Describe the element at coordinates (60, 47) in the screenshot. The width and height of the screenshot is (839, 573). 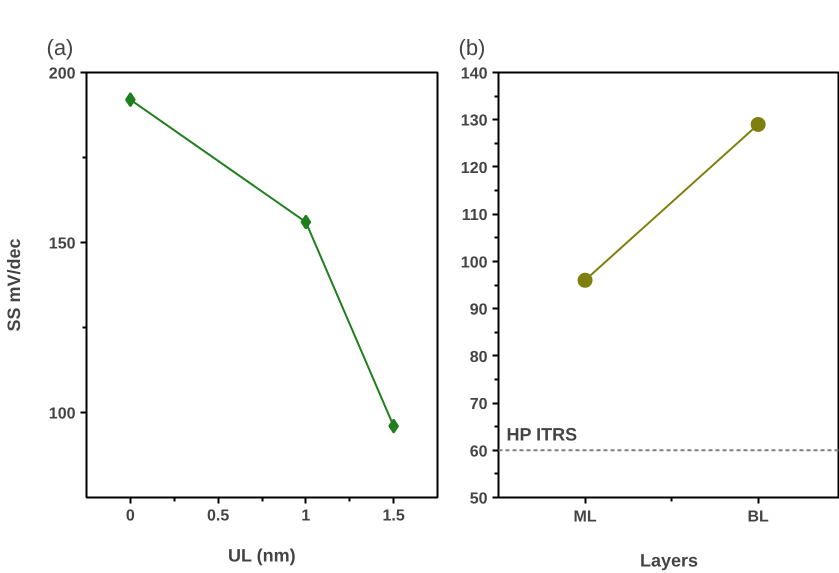
I see `chart-title: (a)` at that location.